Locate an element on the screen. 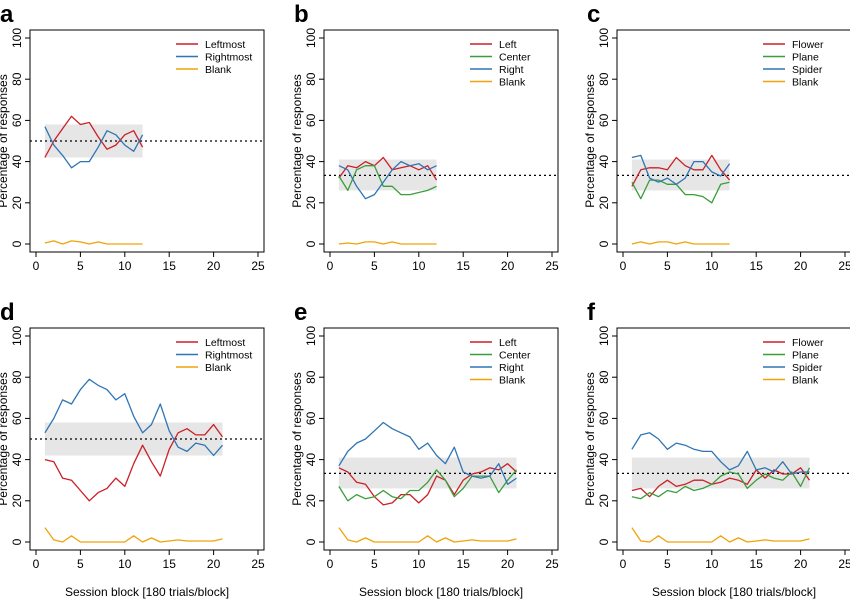 Image resolution: width=850 pixels, height=600 pixels. panel-letter: c is located at coordinates (593, 14).